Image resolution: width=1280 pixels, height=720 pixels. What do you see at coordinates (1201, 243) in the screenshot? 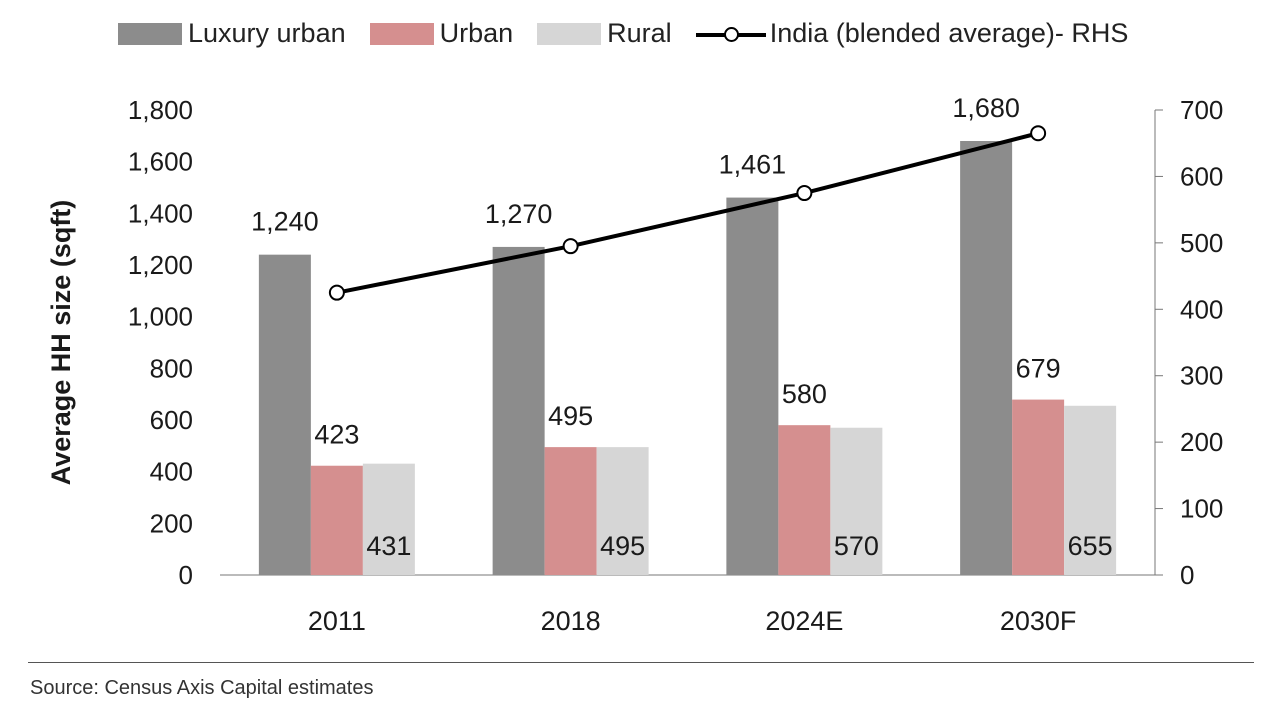
I see `y2-tick-label: 500` at bounding box center [1201, 243].